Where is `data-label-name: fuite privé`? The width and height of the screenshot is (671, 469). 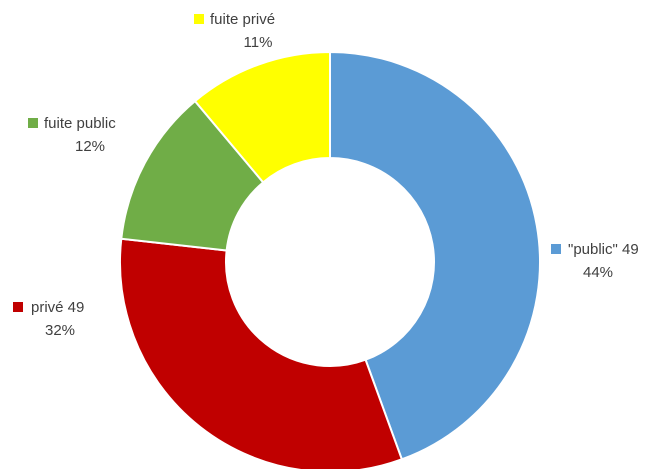 data-label-name: fuite privé is located at coordinates (242, 19).